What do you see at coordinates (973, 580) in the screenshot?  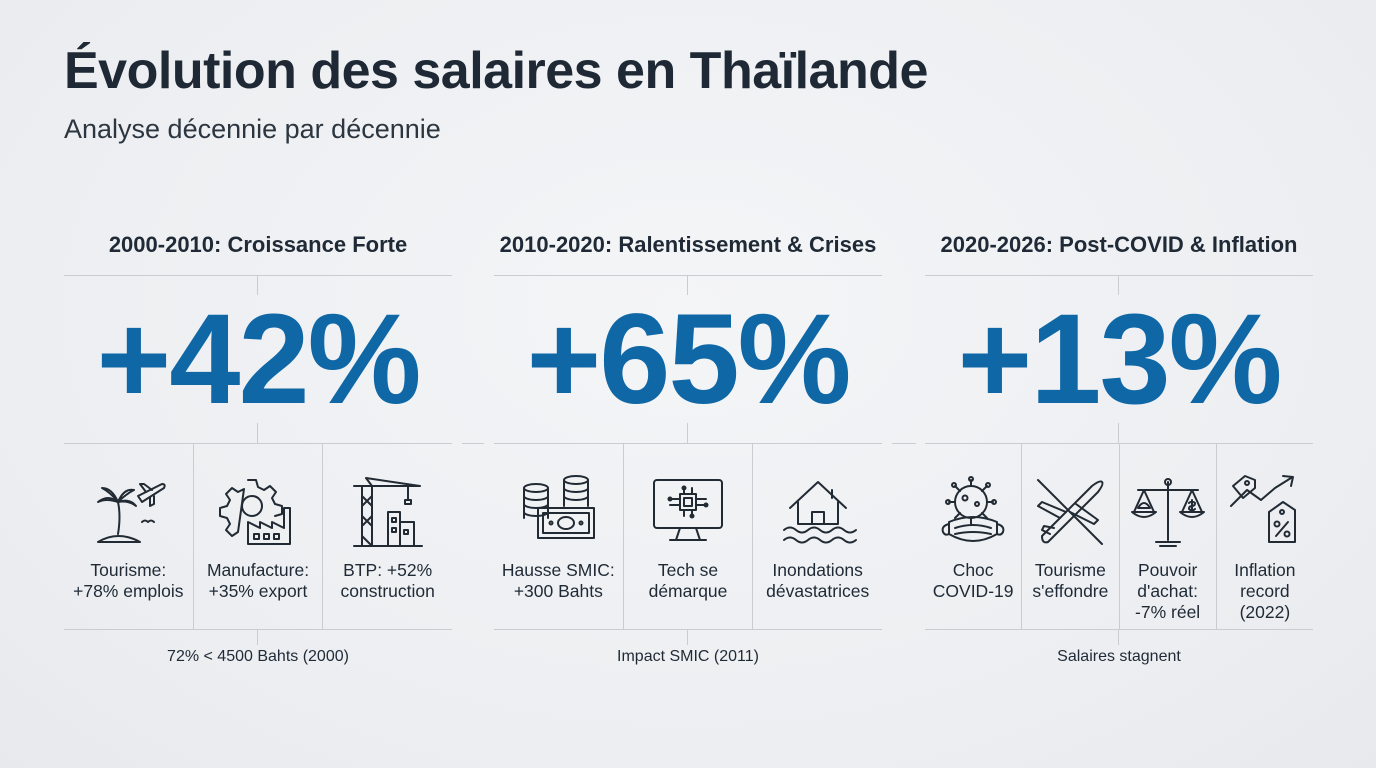 I see `factor-label: Choc COVID-19` at bounding box center [973, 580].